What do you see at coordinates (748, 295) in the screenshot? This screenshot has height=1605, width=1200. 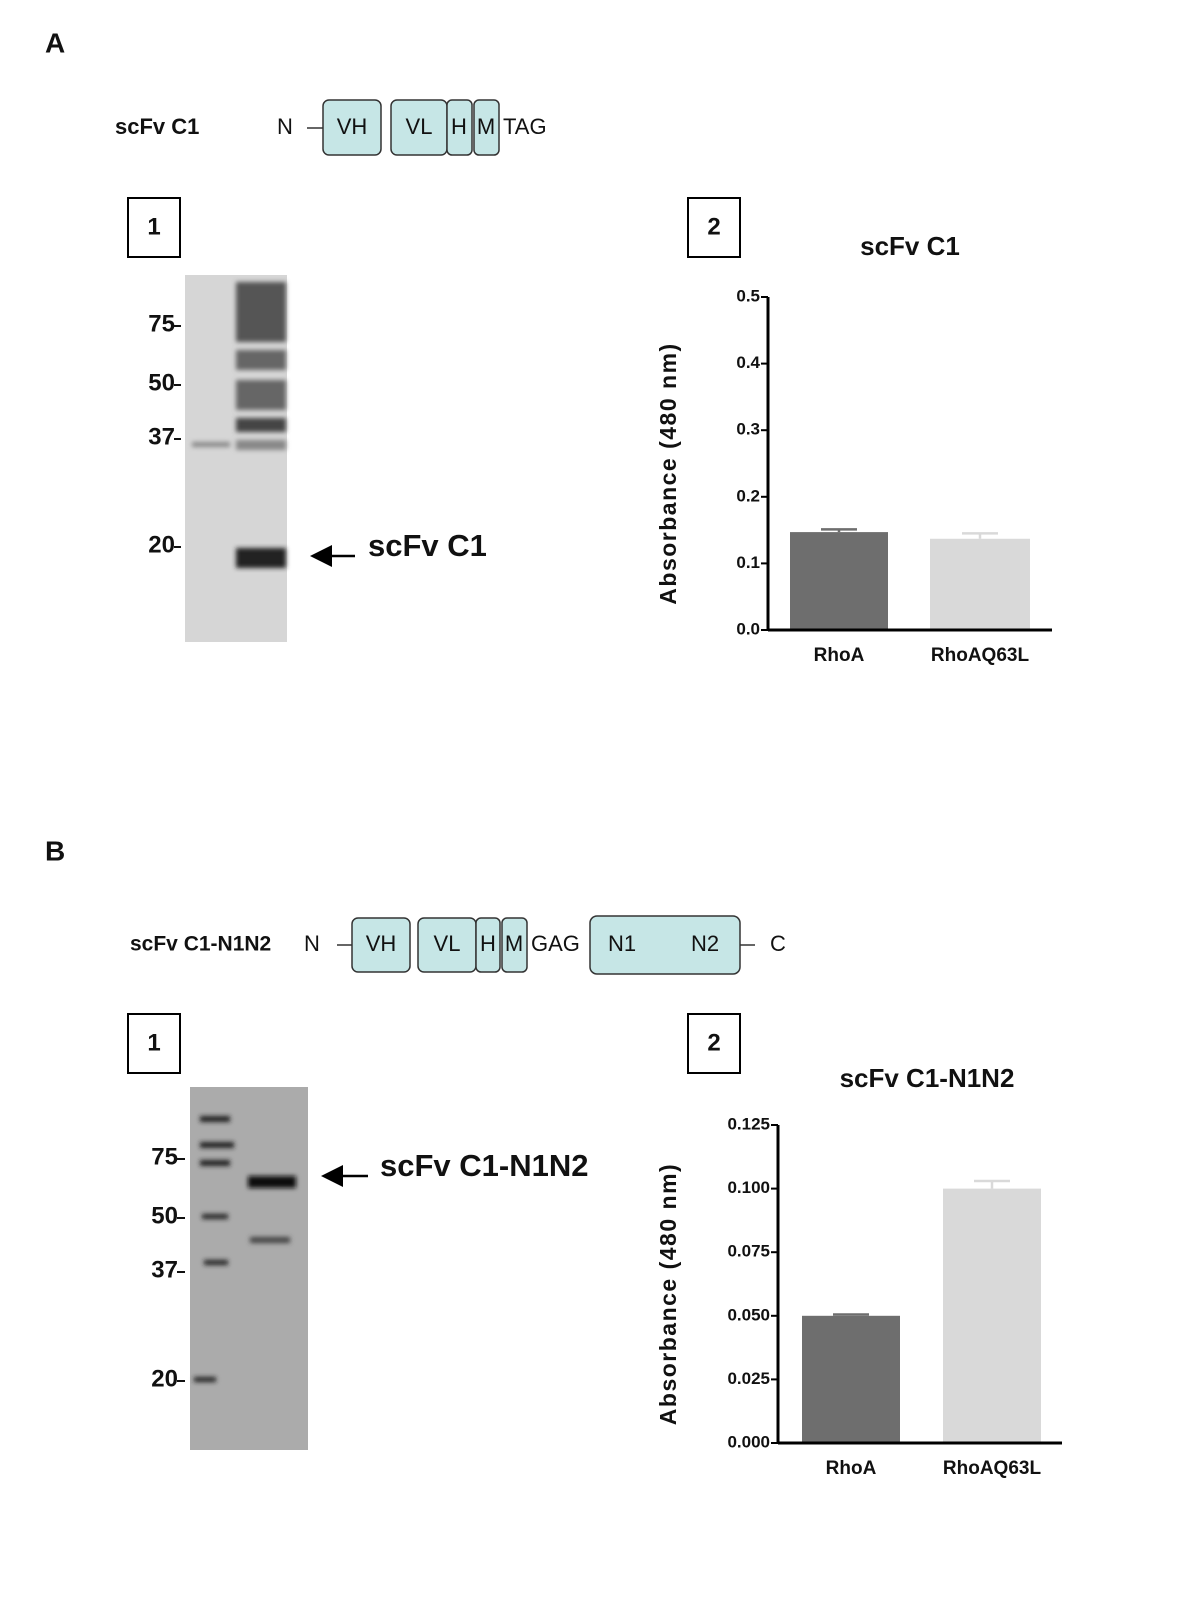 I see `y-tick-label: 0.5` at bounding box center [748, 295].